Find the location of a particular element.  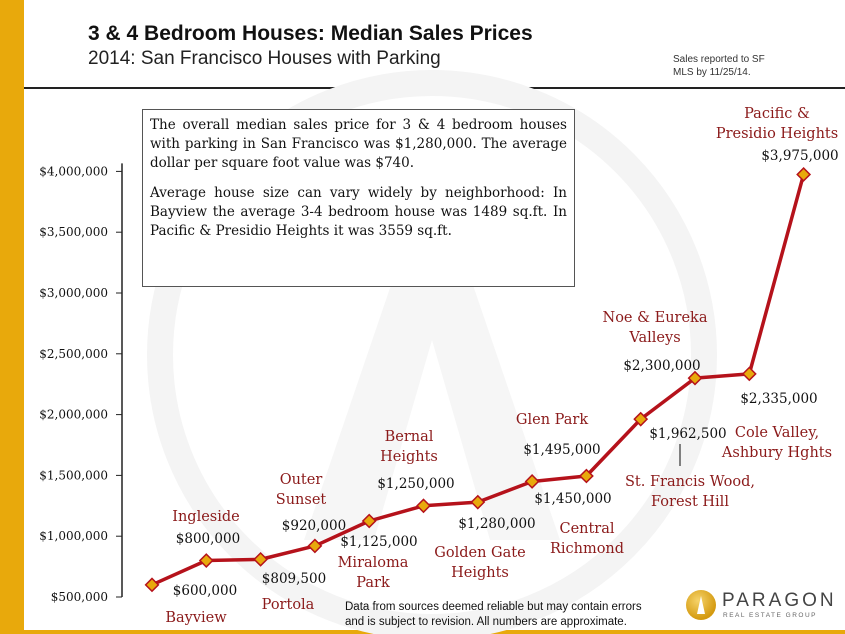

data-value-label: $1,450,000 is located at coordinates (572, 499).